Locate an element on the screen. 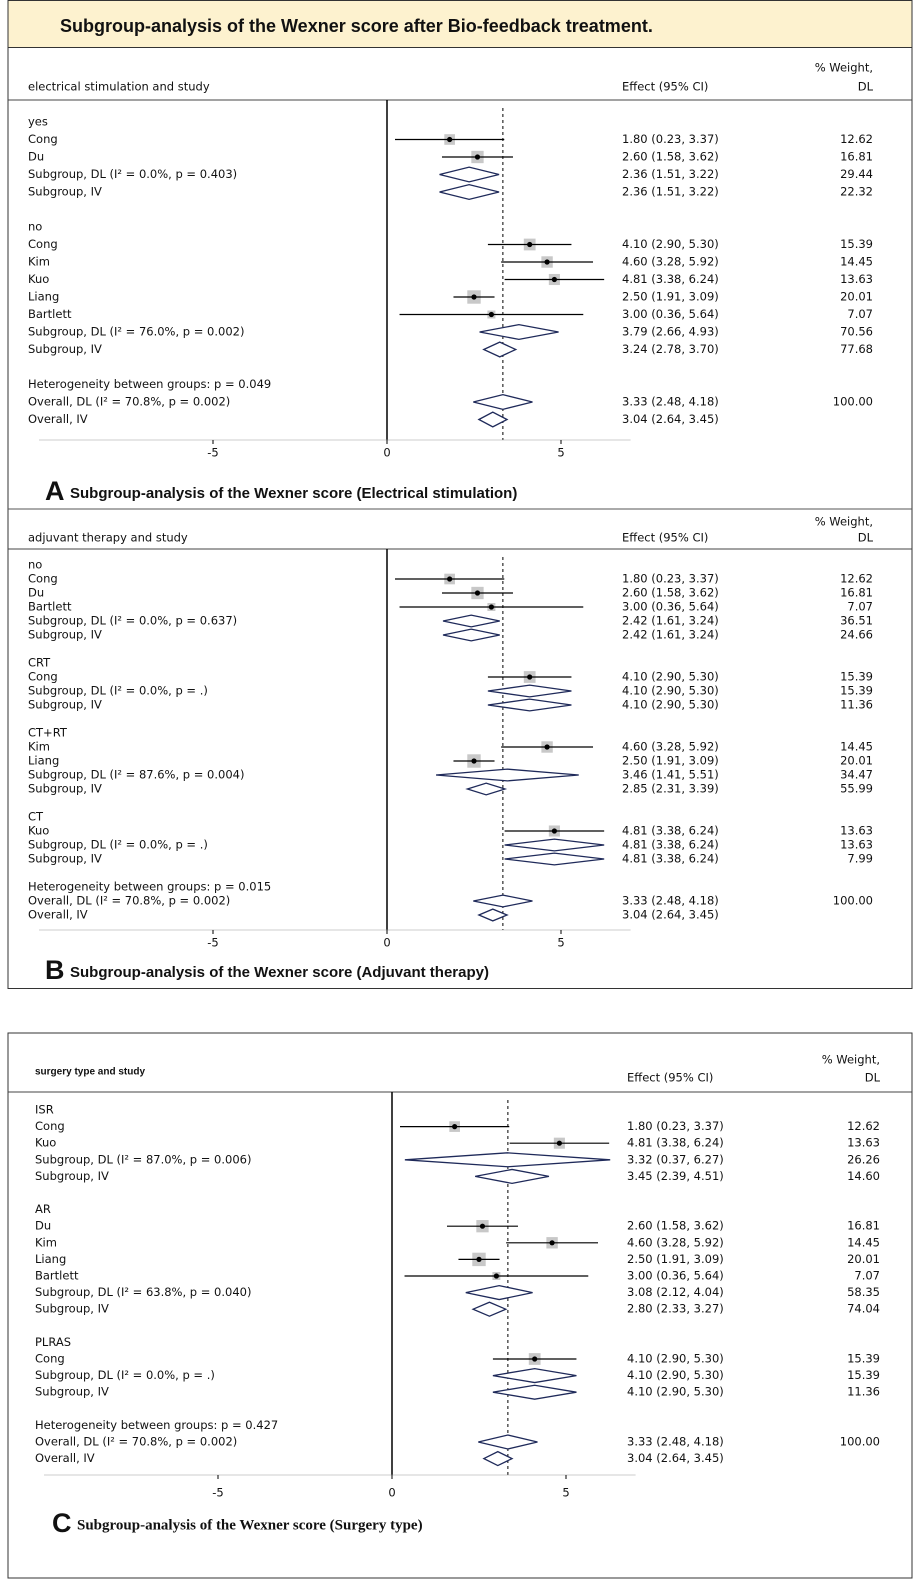  panel-letter: C is located at coordinates (62, 1523).